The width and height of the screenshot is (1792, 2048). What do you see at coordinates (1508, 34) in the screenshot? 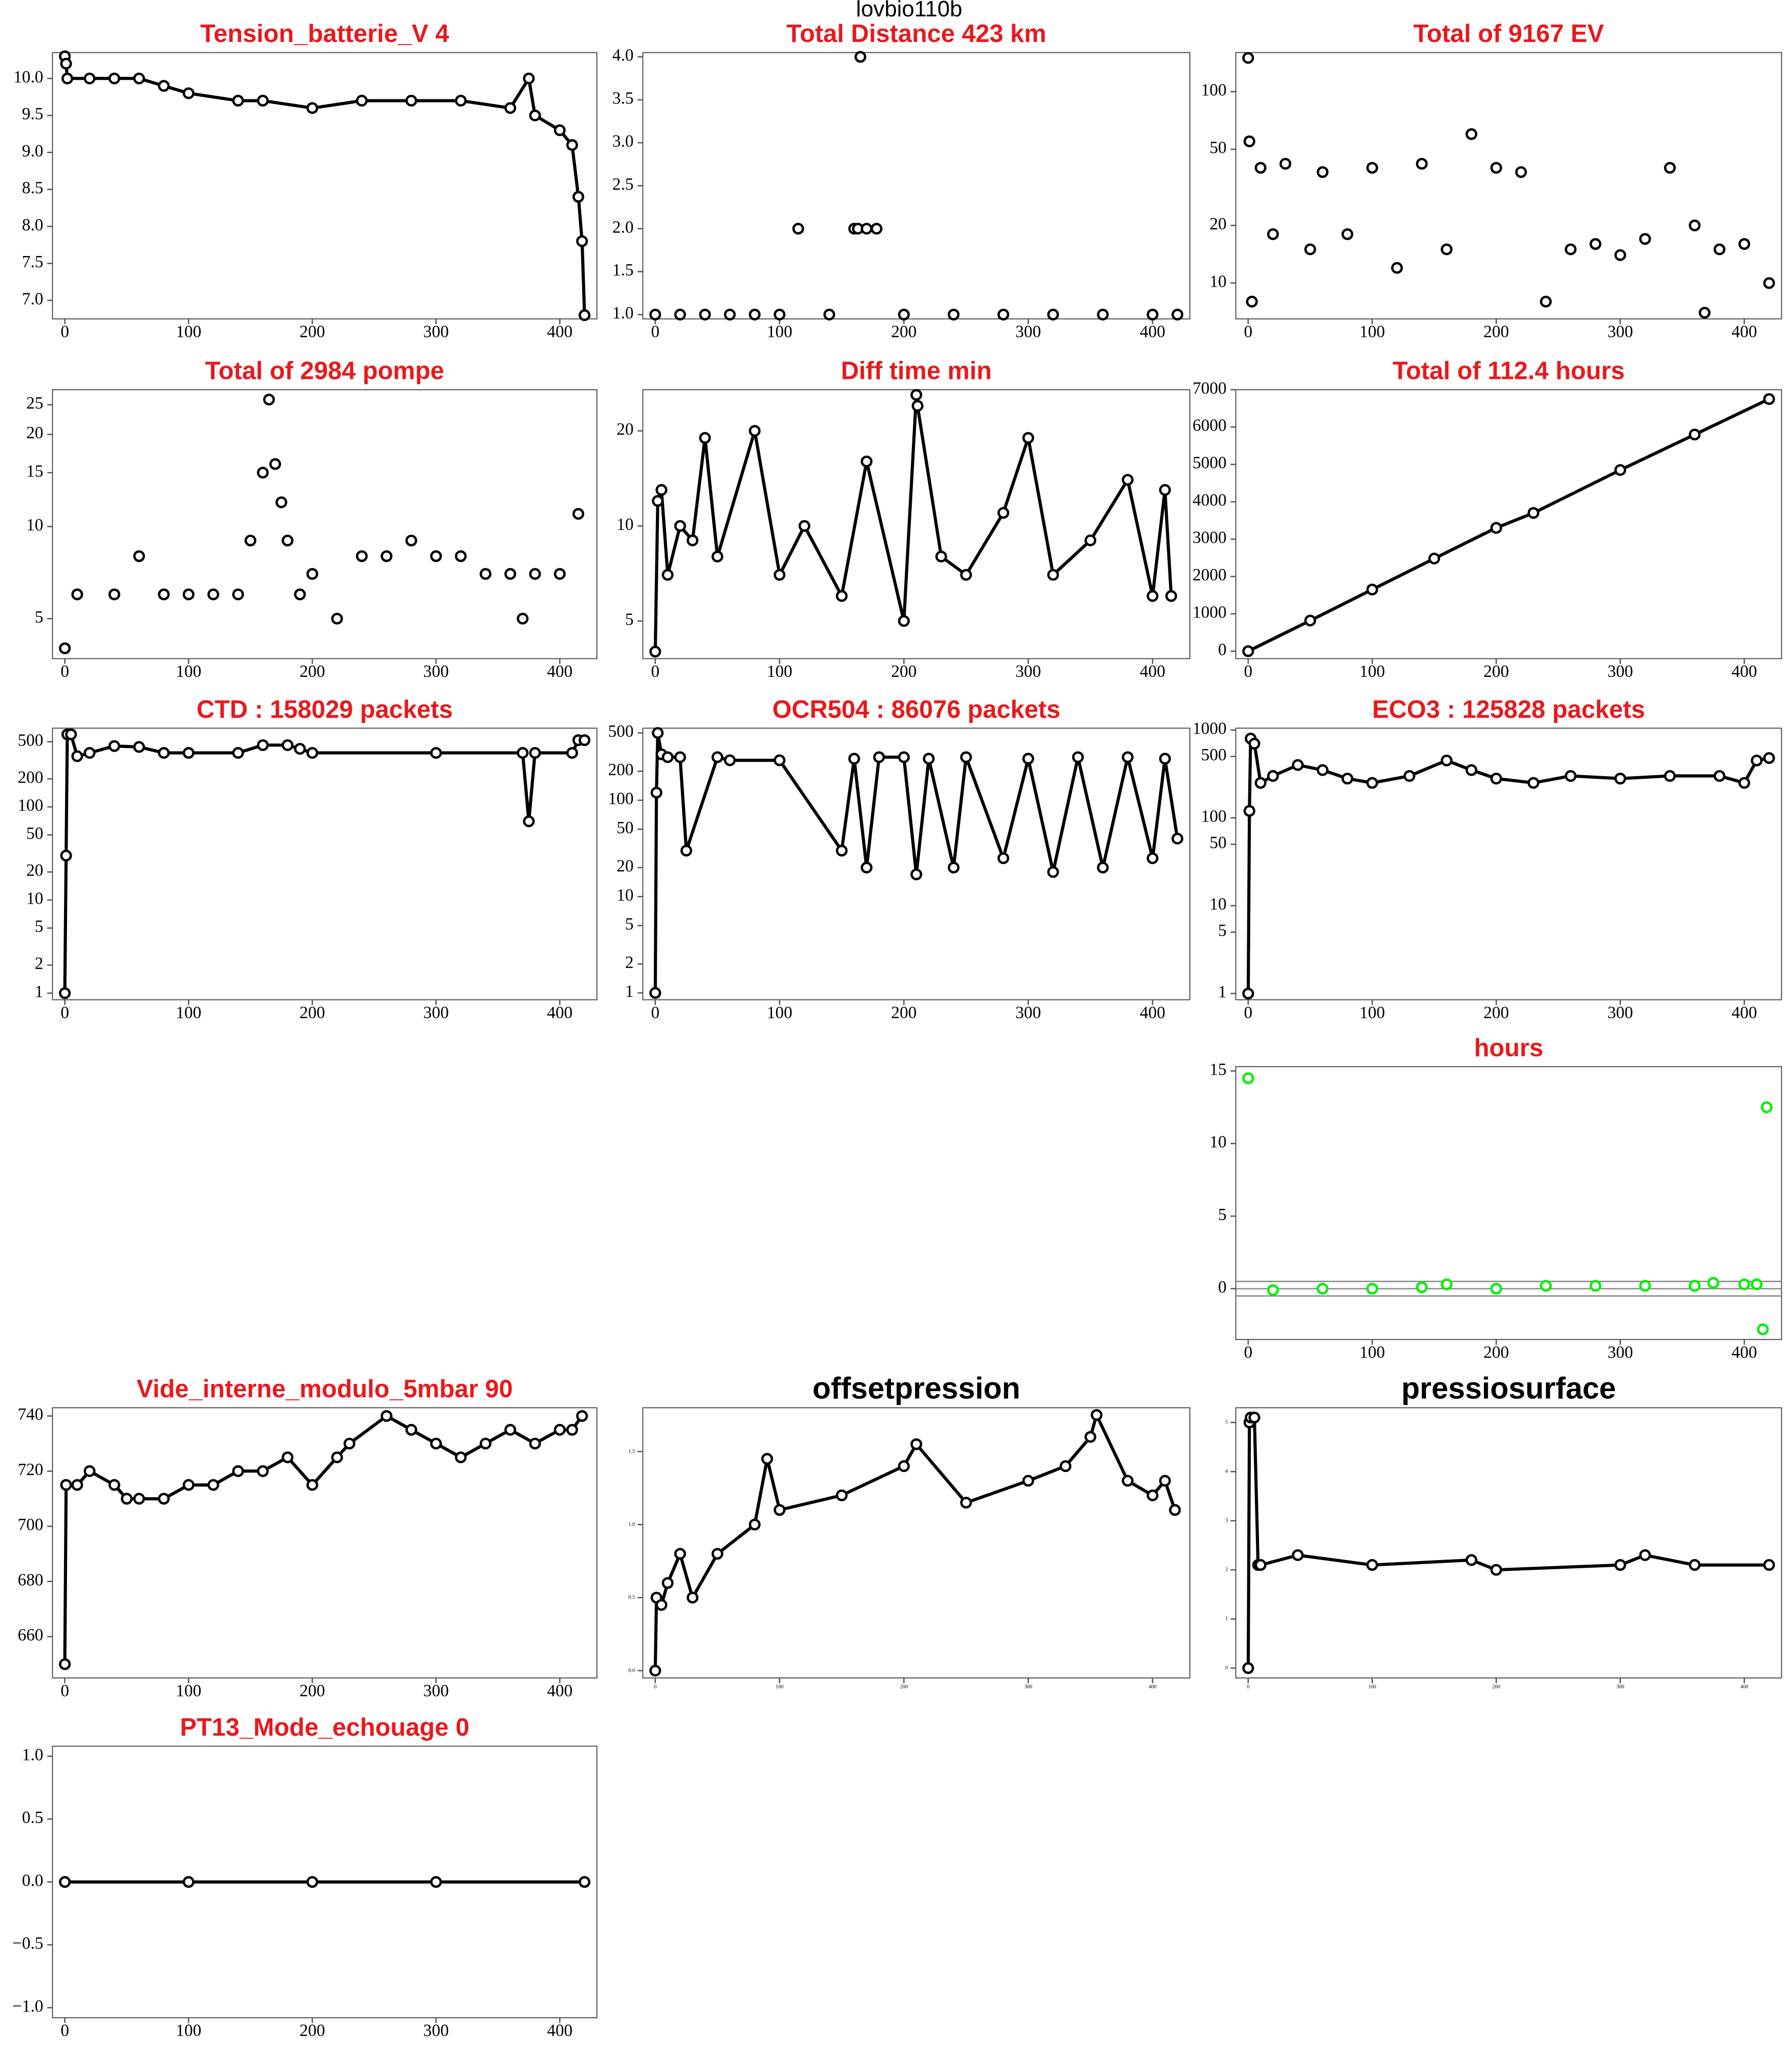
I see `chart-title: Total of 9167 EV` at bounding box center [1508, 34].